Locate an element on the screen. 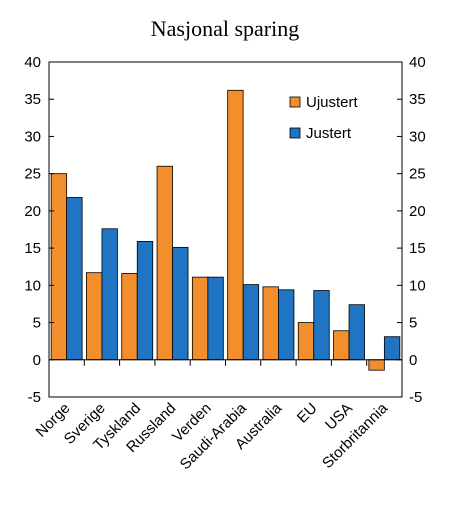 Image resolution: width=450 pixels, height=509 pixels. bar-ujustert-sverige is located at coordinates (94, 316).